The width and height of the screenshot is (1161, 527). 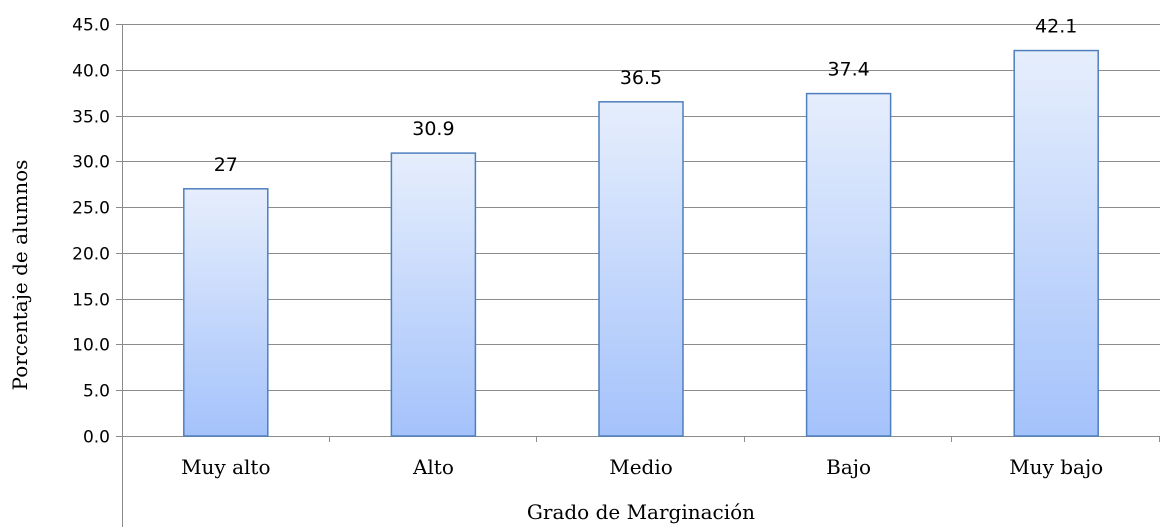 What do you see at coordinates (226, 165) in the screenshot?
I see `data-label: 27` at bounding box center [226, 165].